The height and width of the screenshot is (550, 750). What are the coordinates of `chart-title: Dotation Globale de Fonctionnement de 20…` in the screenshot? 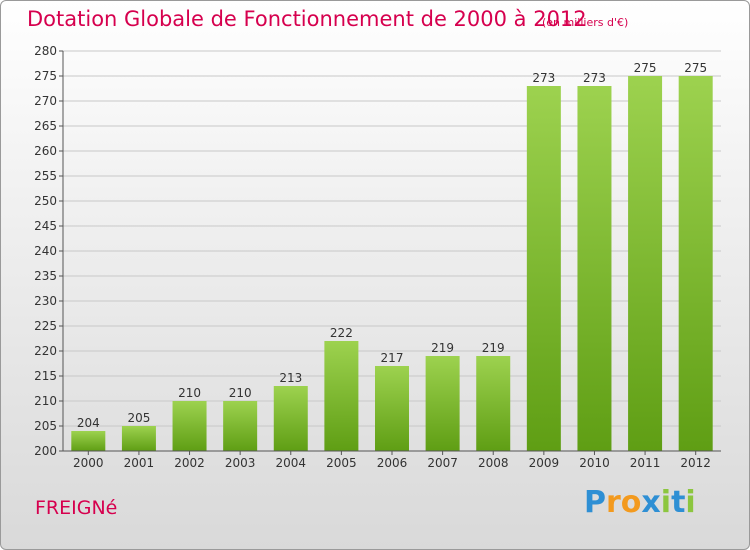 It's located at (307, 19).